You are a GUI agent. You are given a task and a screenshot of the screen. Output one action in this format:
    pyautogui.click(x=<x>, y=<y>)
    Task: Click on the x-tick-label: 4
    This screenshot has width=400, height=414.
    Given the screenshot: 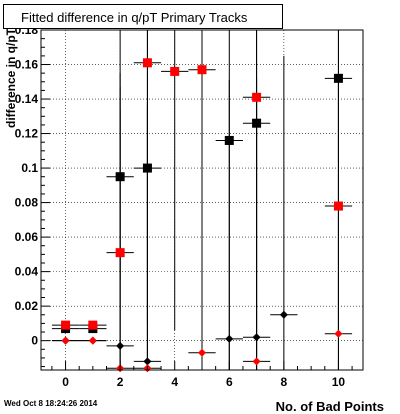 What is the action you would take?
    pyautogui.click(x=174, y=382)
    